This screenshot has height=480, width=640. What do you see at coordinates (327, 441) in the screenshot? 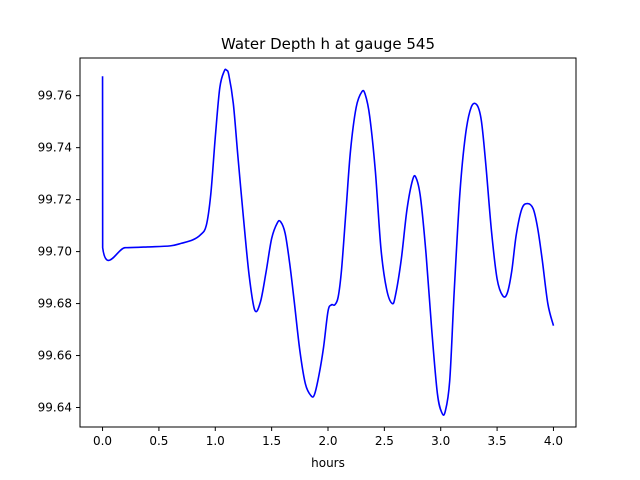
I see `x-tick-label: 2.0` at bounding box center [327, 441].